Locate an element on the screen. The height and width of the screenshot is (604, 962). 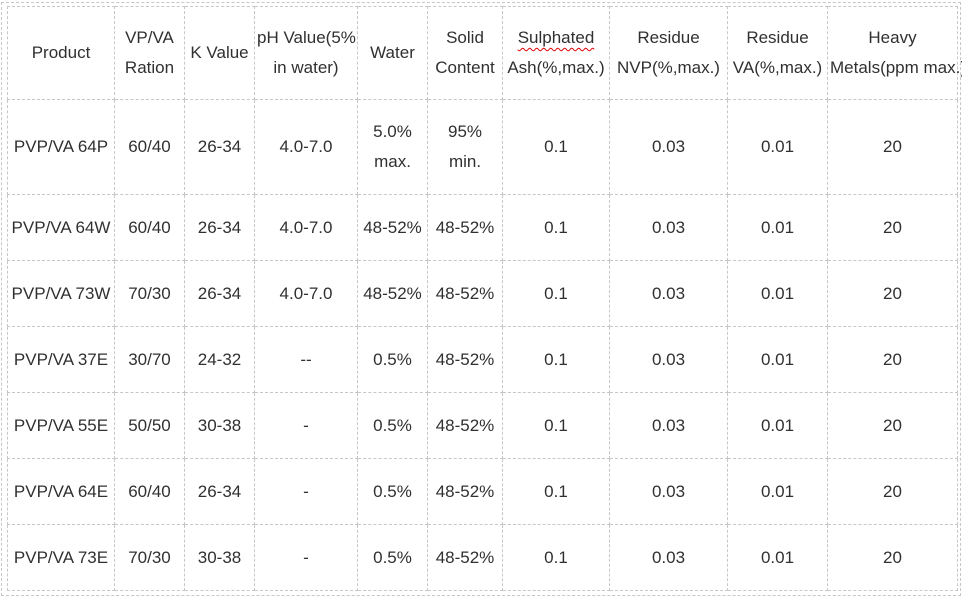
header-line: Product is located at coordinates (61, 52).